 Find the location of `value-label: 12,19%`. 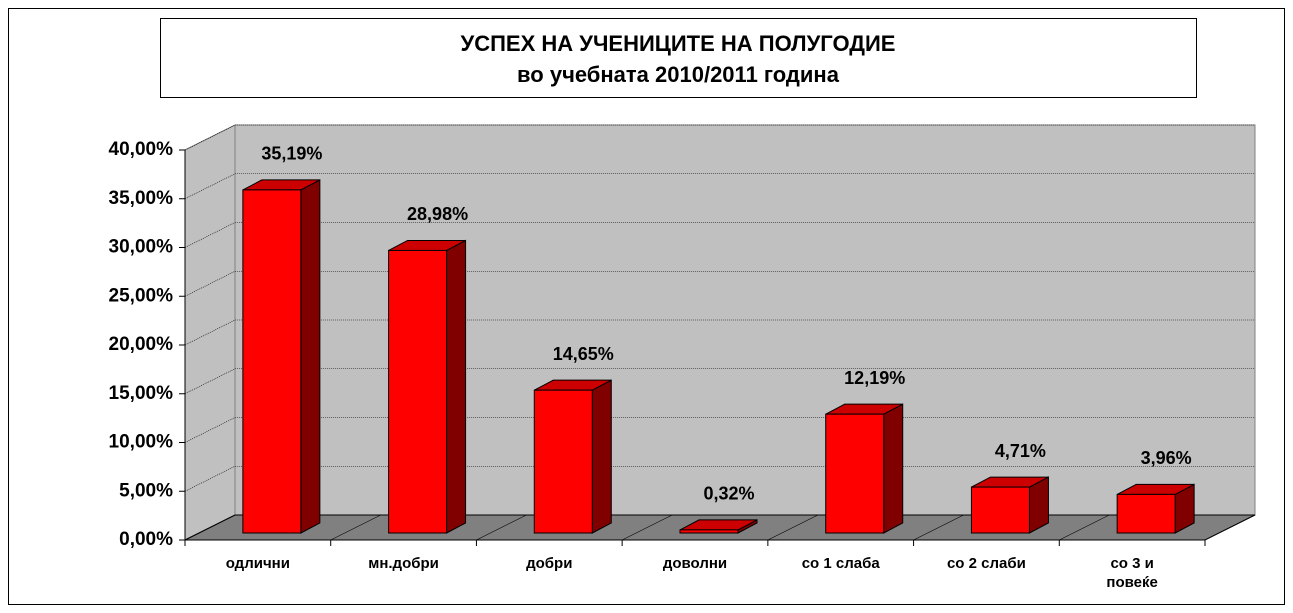

value-label: 12,19% is located at coordinates (874, 378).